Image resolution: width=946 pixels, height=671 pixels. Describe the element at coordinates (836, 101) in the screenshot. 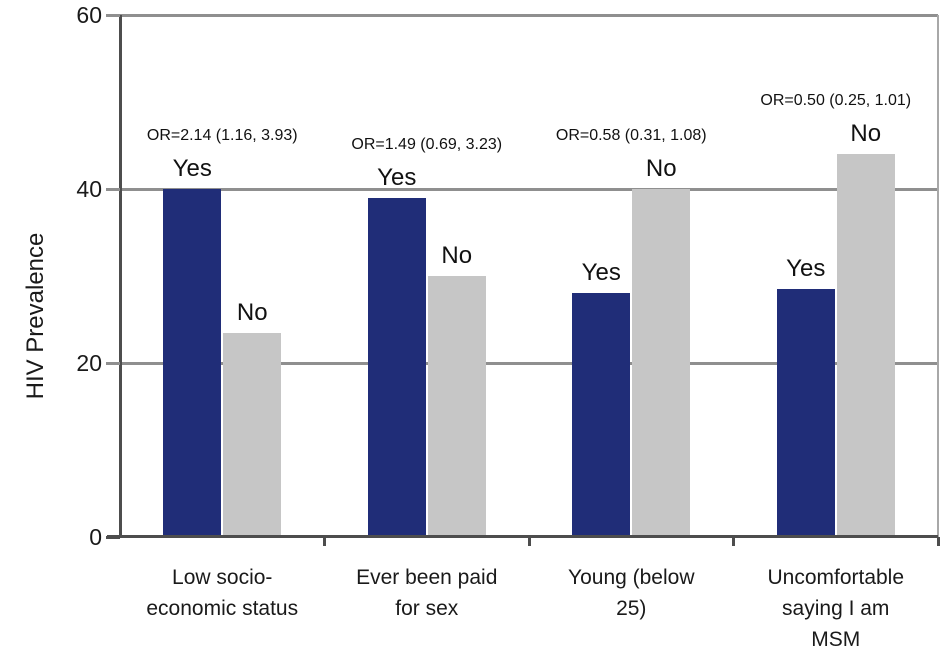

I see `or-annotation: OR=0.50 (0.25, 1.01)` at that location.